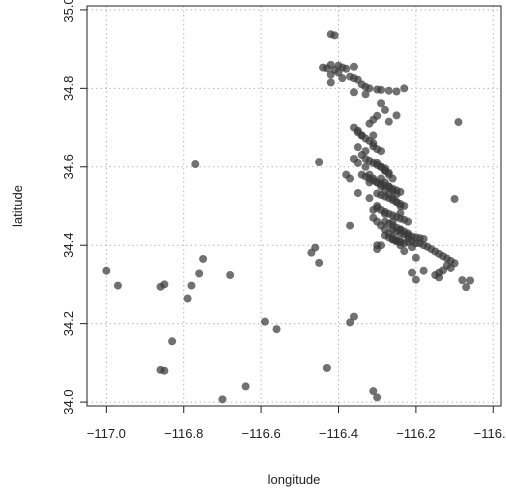  I want to click on y-axis-label: latitude, so click(17, 206).